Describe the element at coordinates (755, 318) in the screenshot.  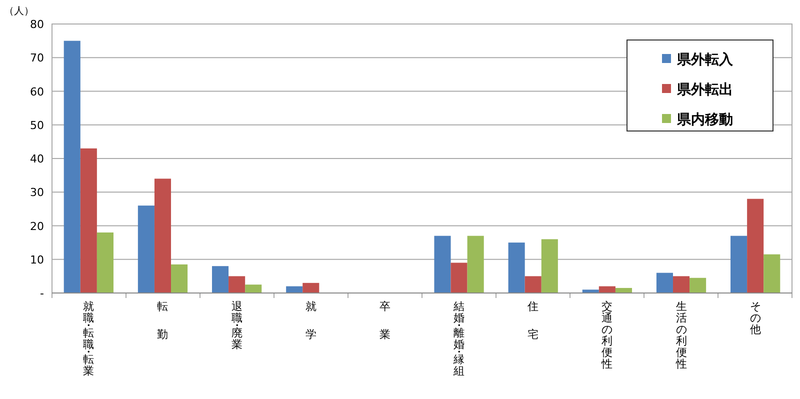
I see `x-tick-label: その他` at that location.